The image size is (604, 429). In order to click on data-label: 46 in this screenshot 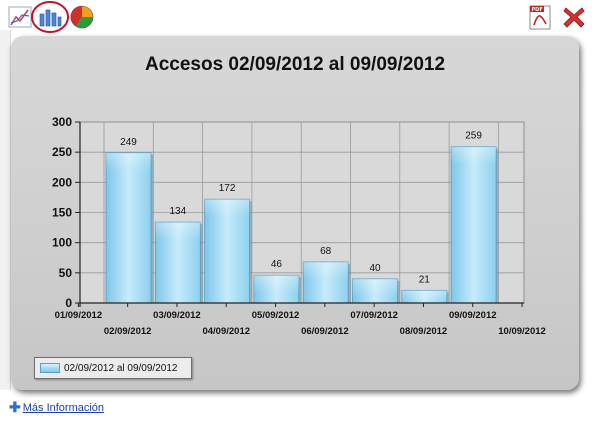, I will do `click(277, 264)`.